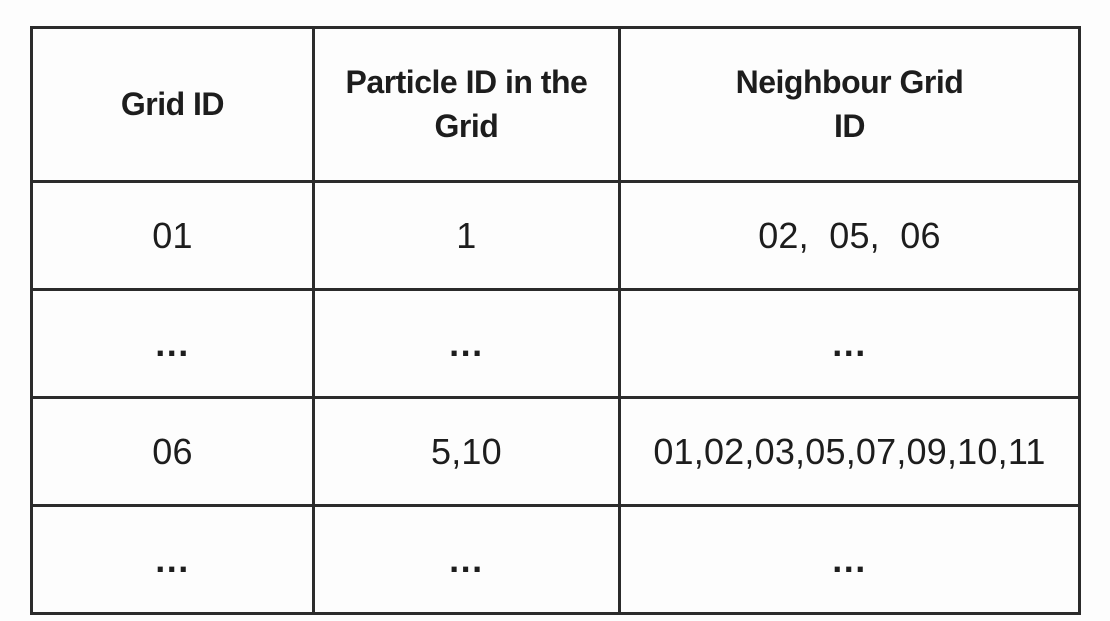  What do you see at coordinates (466, 104) in the screenshot?
I see `column-header-particle-id: Particle ID in the Grid` at bounding box center [466, 104].